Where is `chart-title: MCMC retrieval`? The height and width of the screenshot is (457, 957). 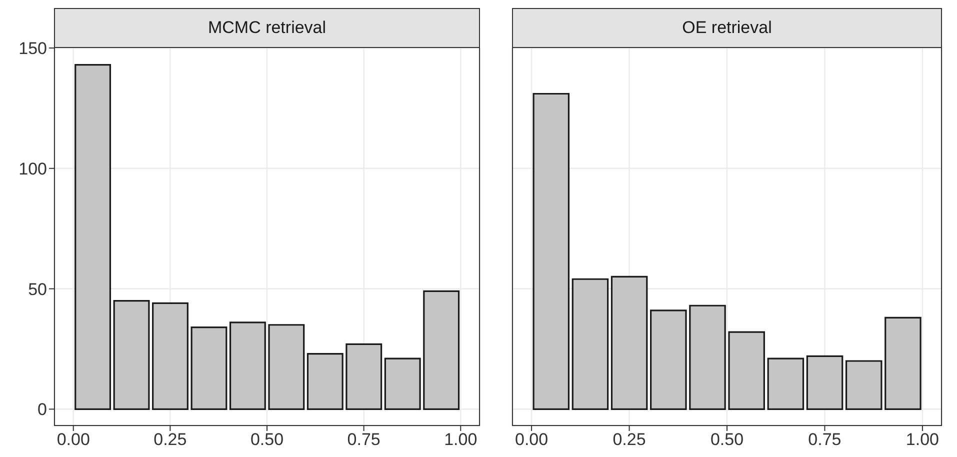
chart-title: MCMC retrieval is located at coordinates (267, 28).